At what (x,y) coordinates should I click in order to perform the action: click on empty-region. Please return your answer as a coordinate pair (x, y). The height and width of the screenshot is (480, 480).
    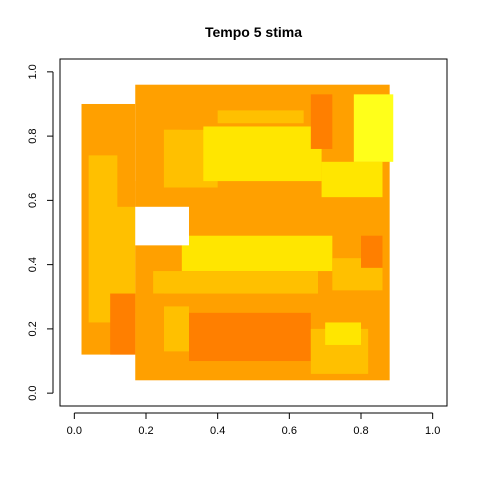
    Looking at the image, I should click on (162, 226).